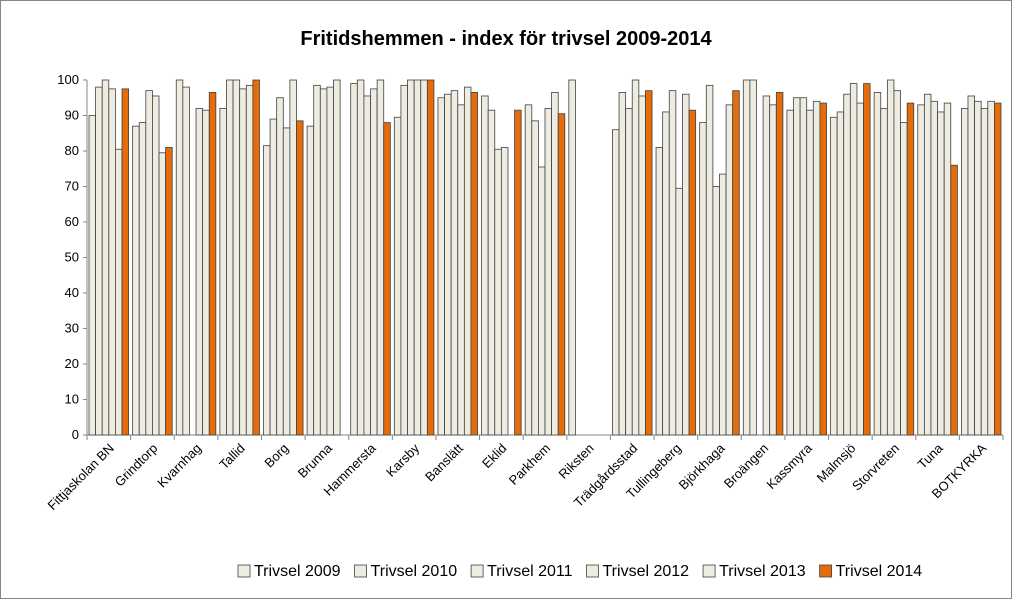 The height and width of the screenshot is (599, 1012). I want to click on y-tick-label: 70, so click(72, 186).